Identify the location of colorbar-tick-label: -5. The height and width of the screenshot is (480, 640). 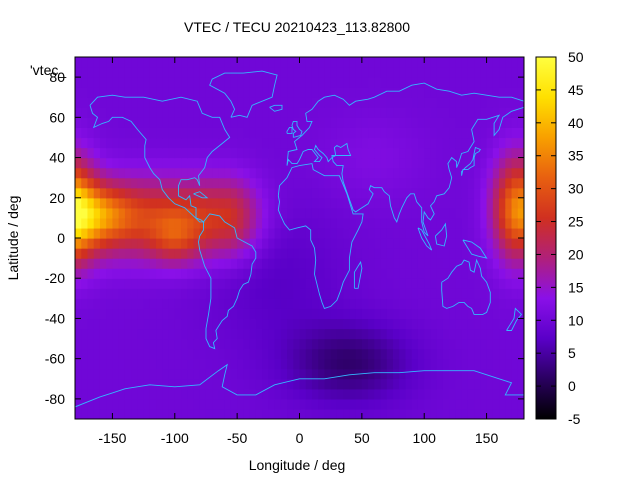
(574, 419).